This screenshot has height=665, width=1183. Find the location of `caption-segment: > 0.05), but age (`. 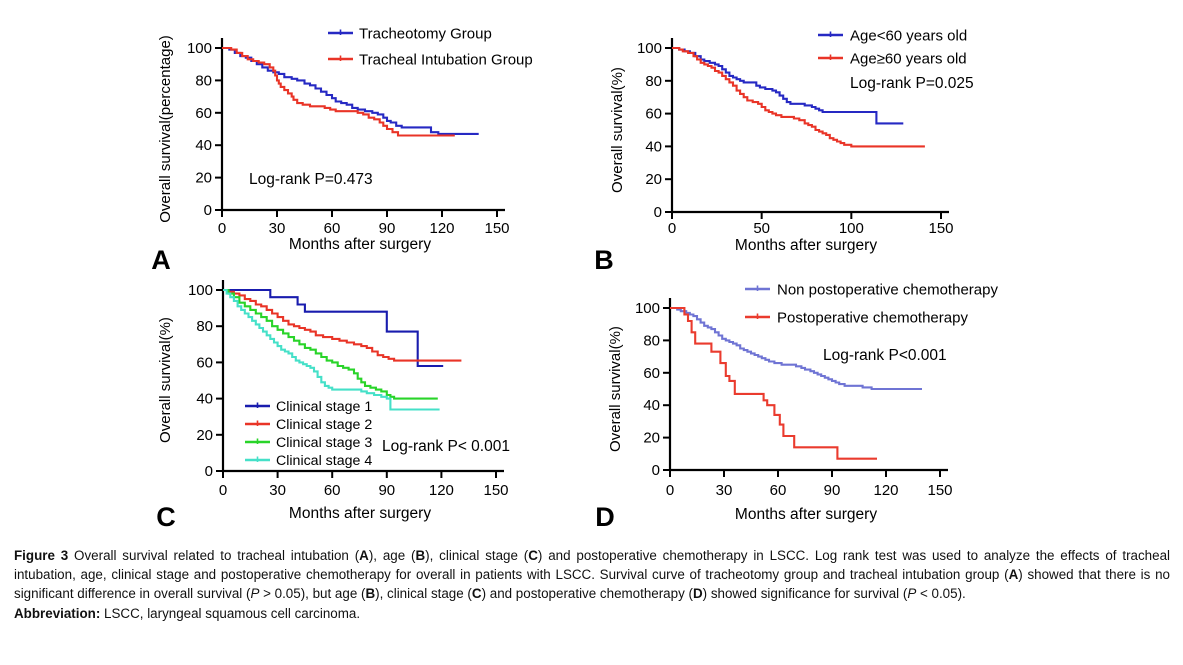

caption-segment: > 0.05), but age ( is located at coordinates (312, 594).